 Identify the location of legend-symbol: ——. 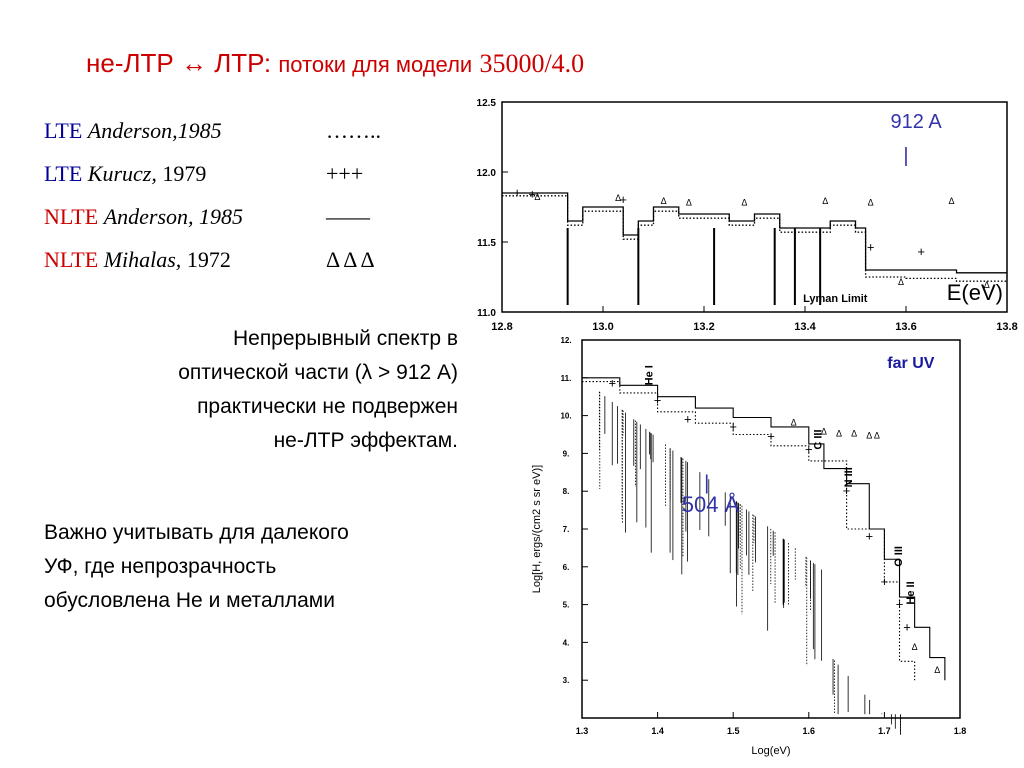
(348, 216).